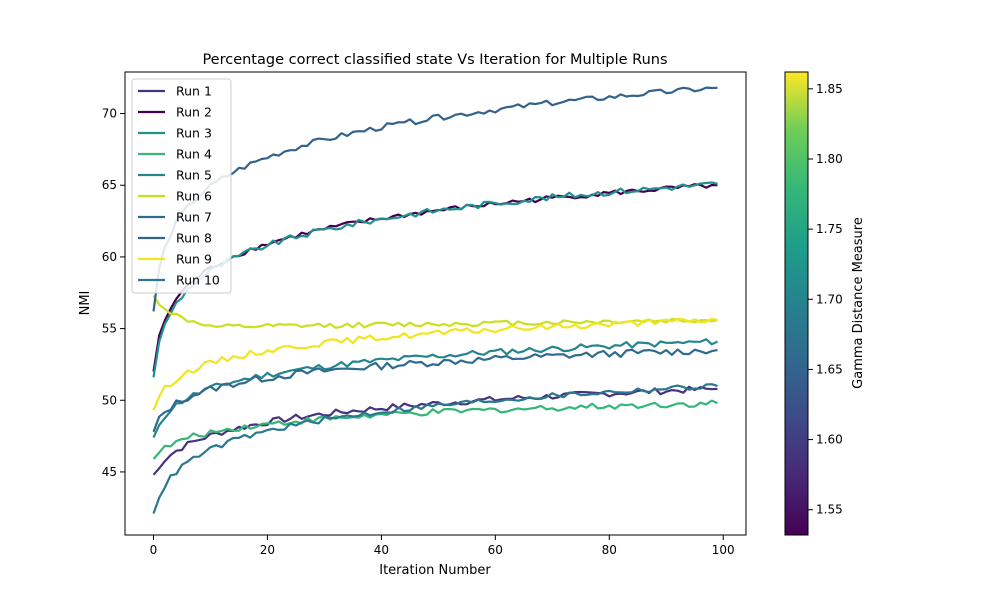 The image size is (1000, 600). I want to click on legend-label: Run 4, so click(194, 154).